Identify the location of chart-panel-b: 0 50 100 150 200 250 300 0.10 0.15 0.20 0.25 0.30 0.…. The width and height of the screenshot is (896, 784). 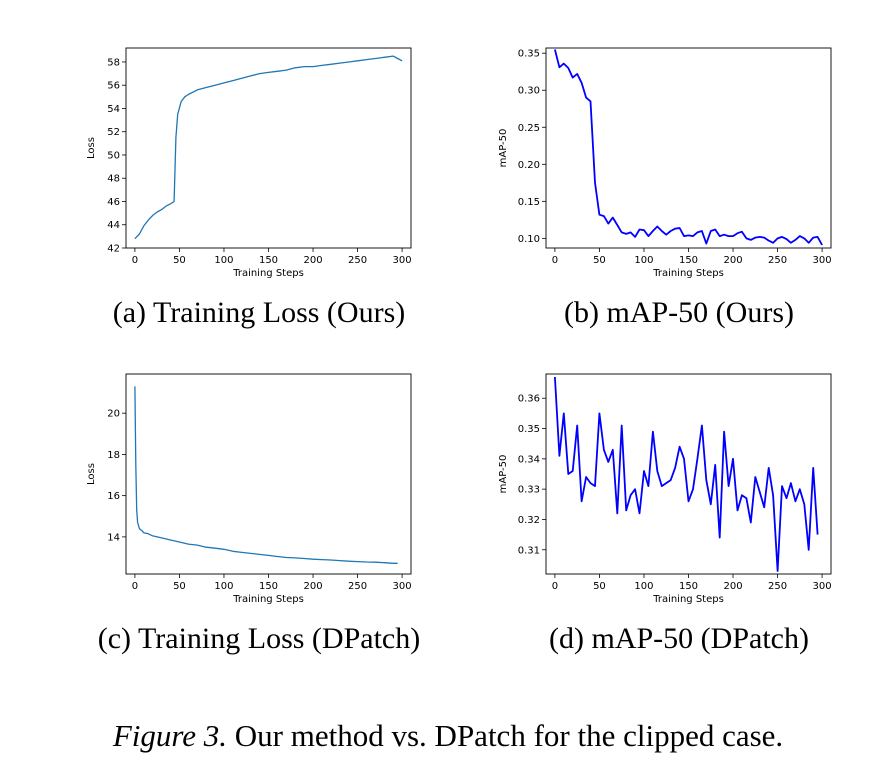
(686, 167).